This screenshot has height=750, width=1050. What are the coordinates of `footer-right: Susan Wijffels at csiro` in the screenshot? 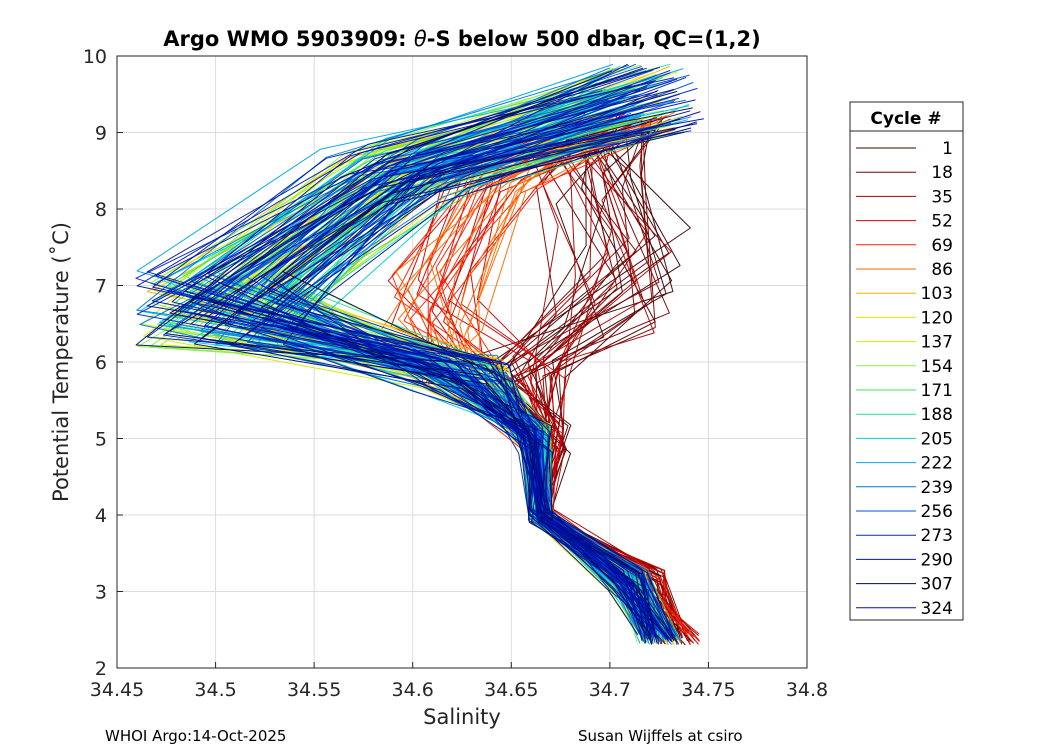 It's located at (660, 736).